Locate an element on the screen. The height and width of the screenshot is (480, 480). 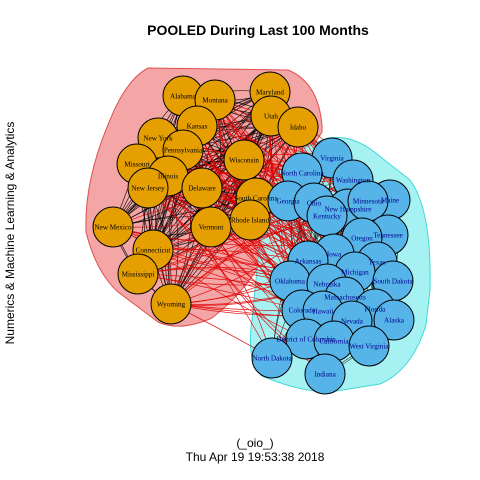
node-west-virginia is located at coordinates (369, 346).